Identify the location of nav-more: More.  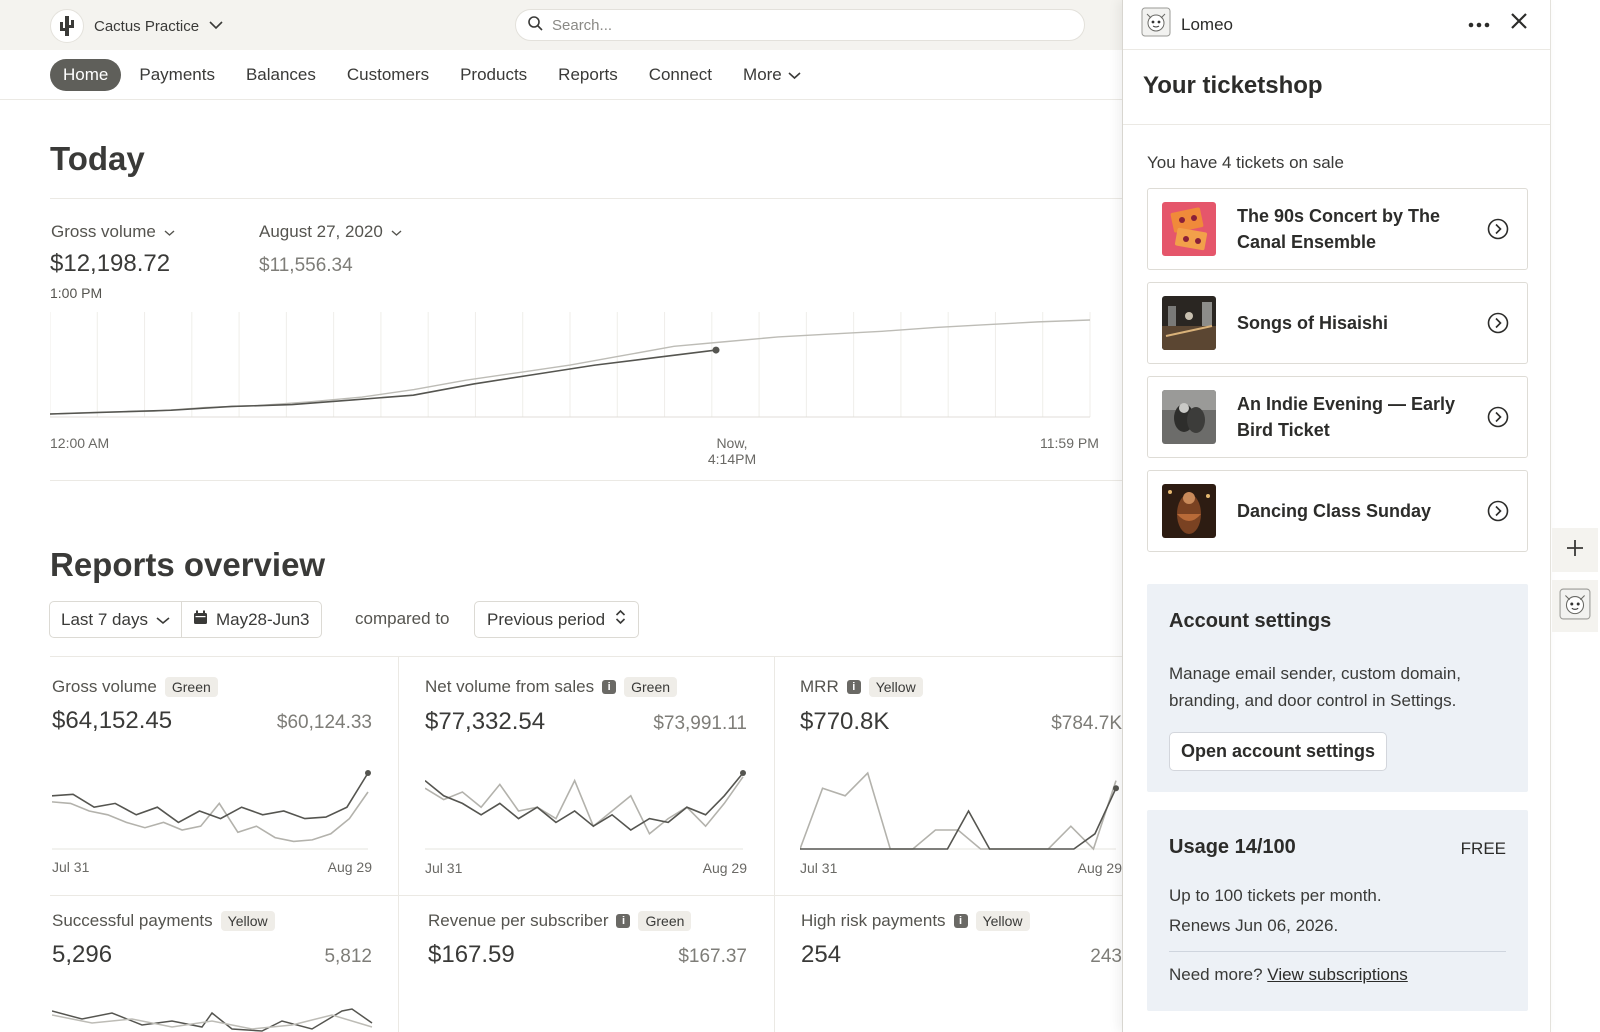
(772, 75).